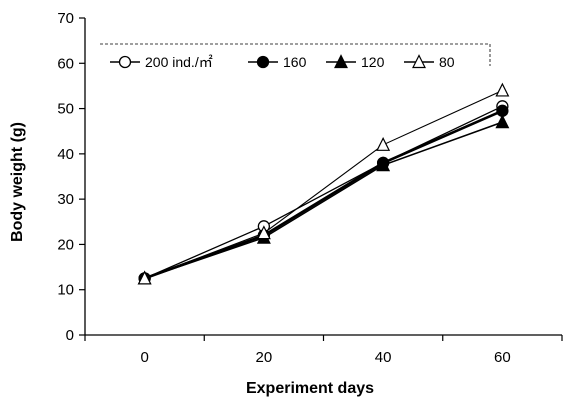 Image resolution: width=570 pixels, height=402 pixels. Describe the element at coordinates (65, 290) in the screenshot. I see `y-tick-label: 10` at that location.